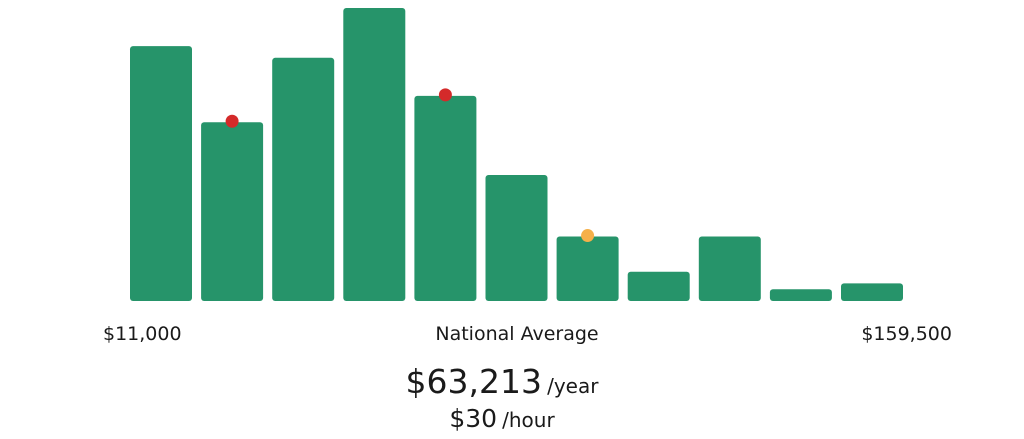  I want to click on hourly-wage: $30 /hour, so click(502, 418).